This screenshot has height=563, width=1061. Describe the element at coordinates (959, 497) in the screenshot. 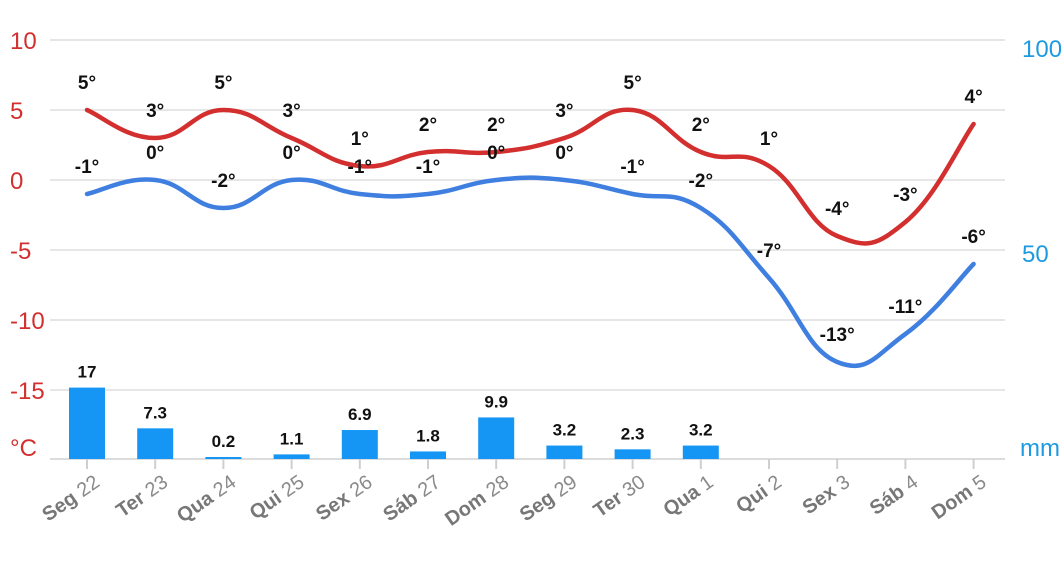

I see `x-tick-label: Dom 5` at that location.